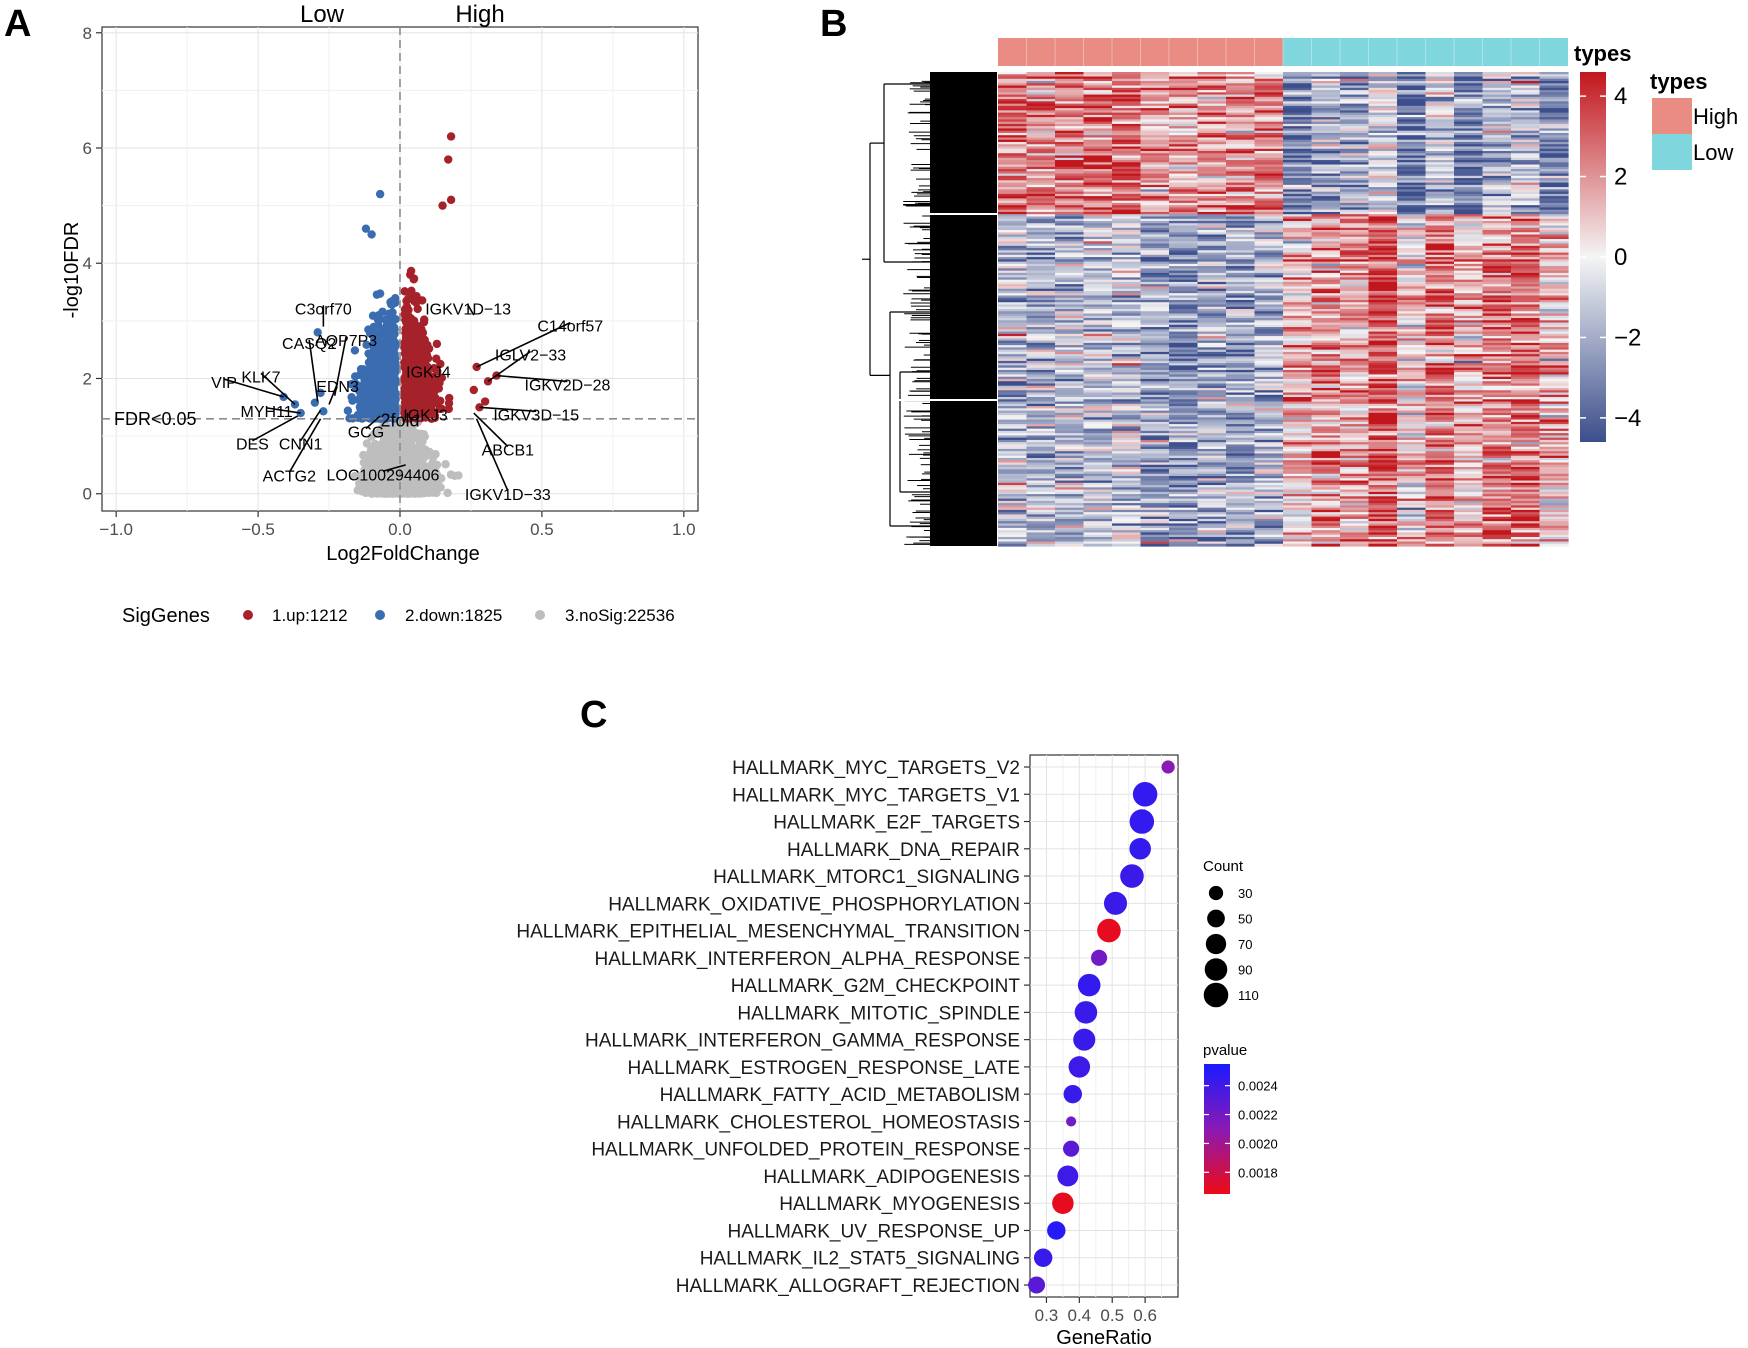 The height and width of the screenshot is (1348, 1748). I want to click on gene-label: DES, so click(252, 445).